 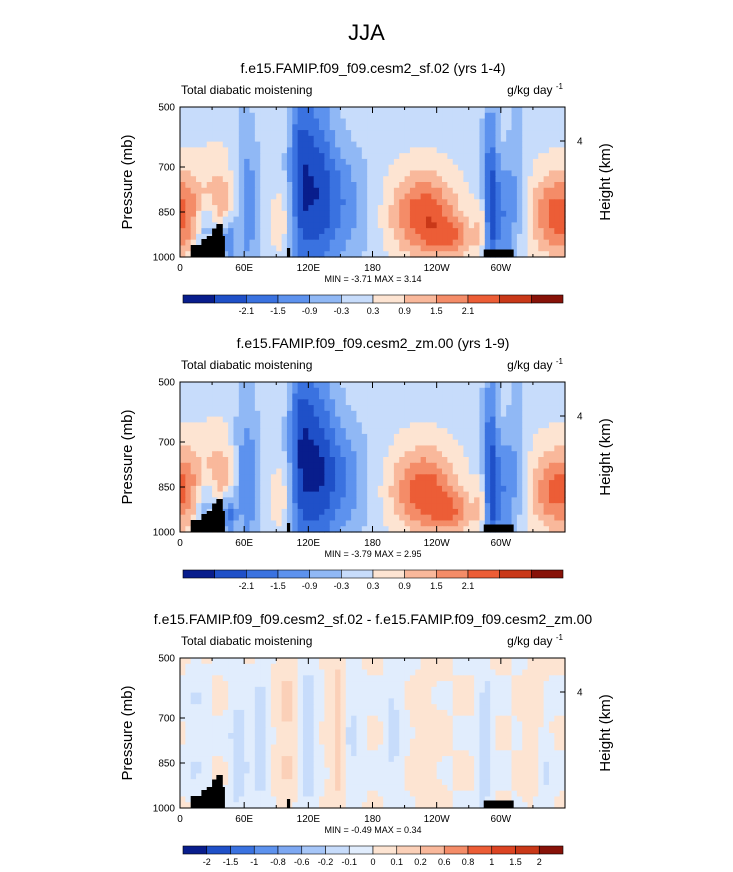 I want to click on topography-mask, so click(x=210, y=246).